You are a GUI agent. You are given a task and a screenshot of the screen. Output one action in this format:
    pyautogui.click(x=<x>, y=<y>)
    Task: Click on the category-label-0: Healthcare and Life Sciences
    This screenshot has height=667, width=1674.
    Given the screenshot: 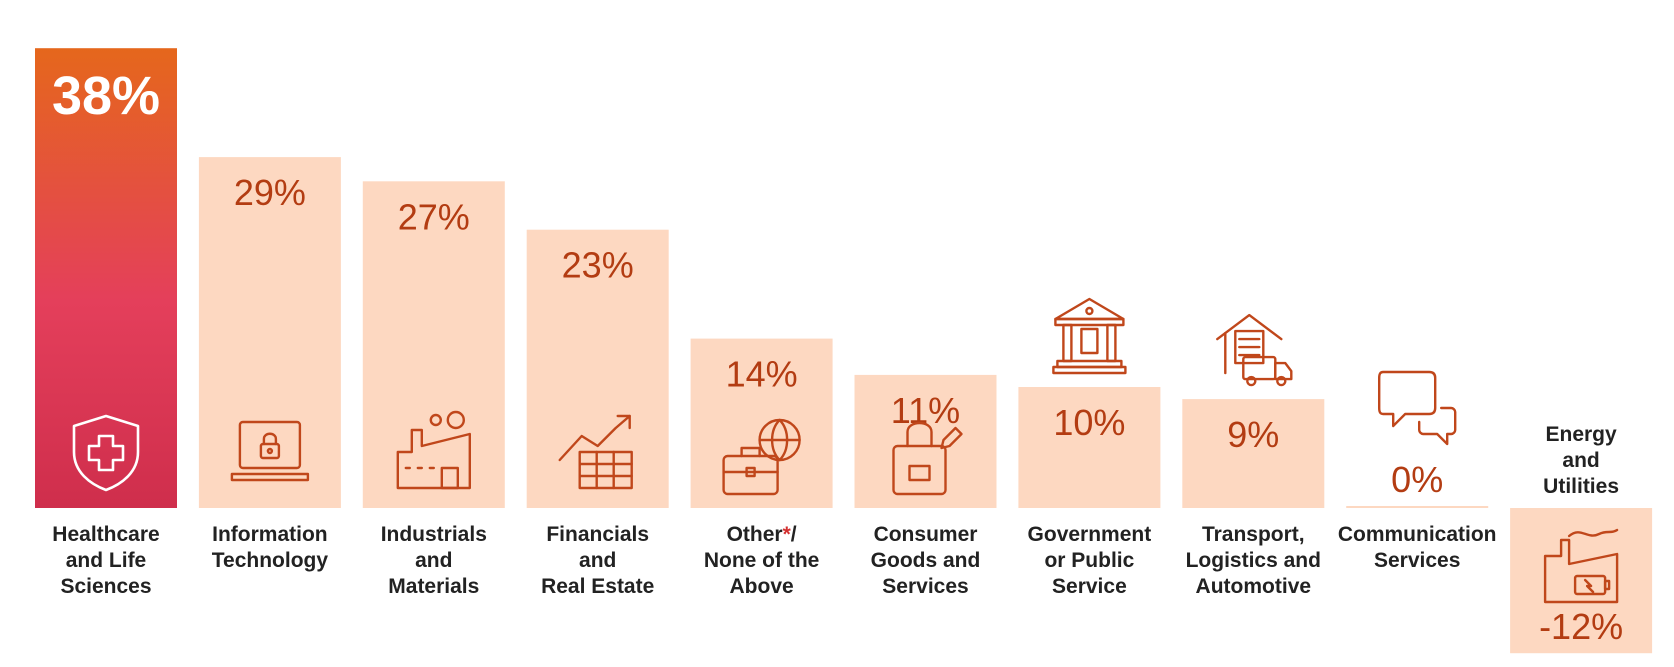 What is the action you would take?
    pyautogui.click(x=106, y=561)
    